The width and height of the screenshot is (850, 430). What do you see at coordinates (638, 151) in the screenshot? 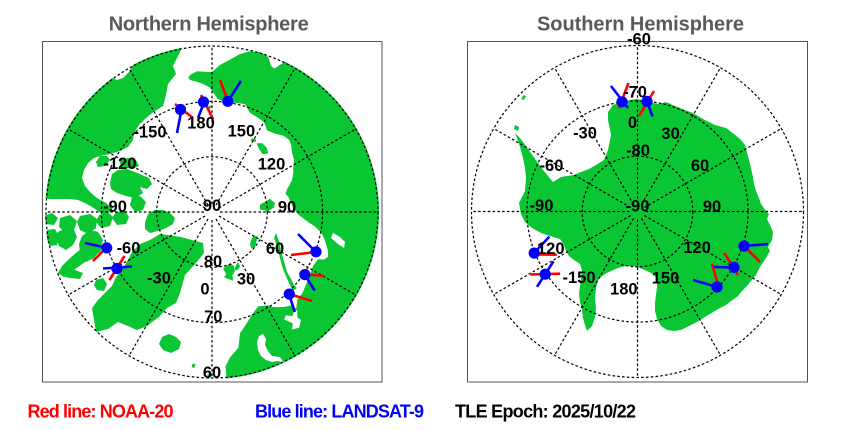
I see `svg-text: -80` at bounding box center [638, 151].